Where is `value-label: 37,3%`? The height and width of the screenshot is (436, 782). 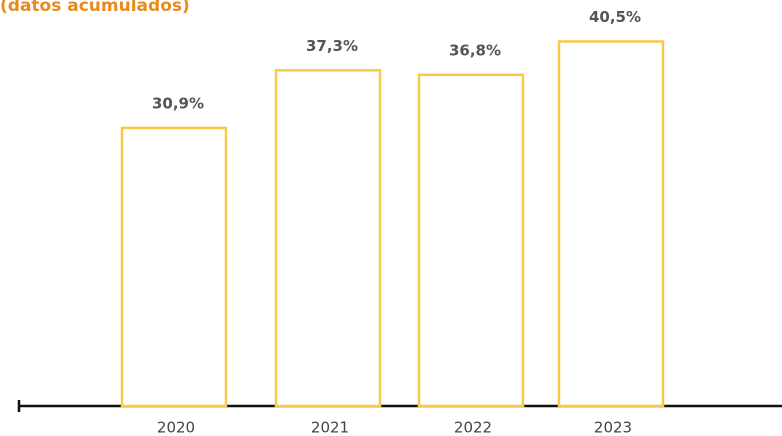
value-label: 37,3% is located at coordinates (332, 46).